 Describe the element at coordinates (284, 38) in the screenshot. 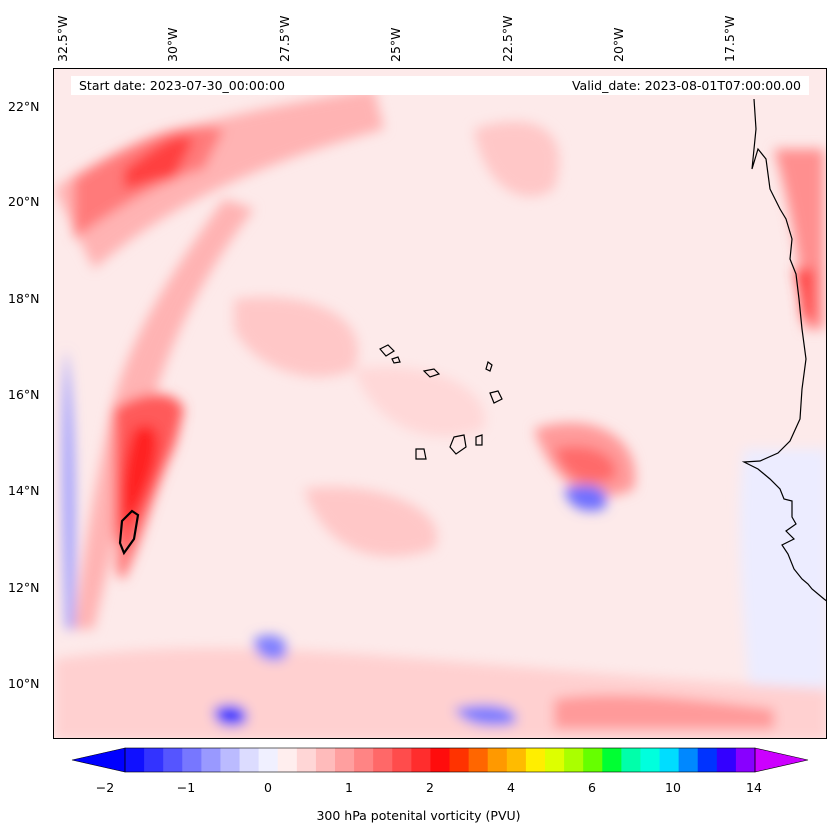

I see `longitude-label: 27.5°W` at that location.